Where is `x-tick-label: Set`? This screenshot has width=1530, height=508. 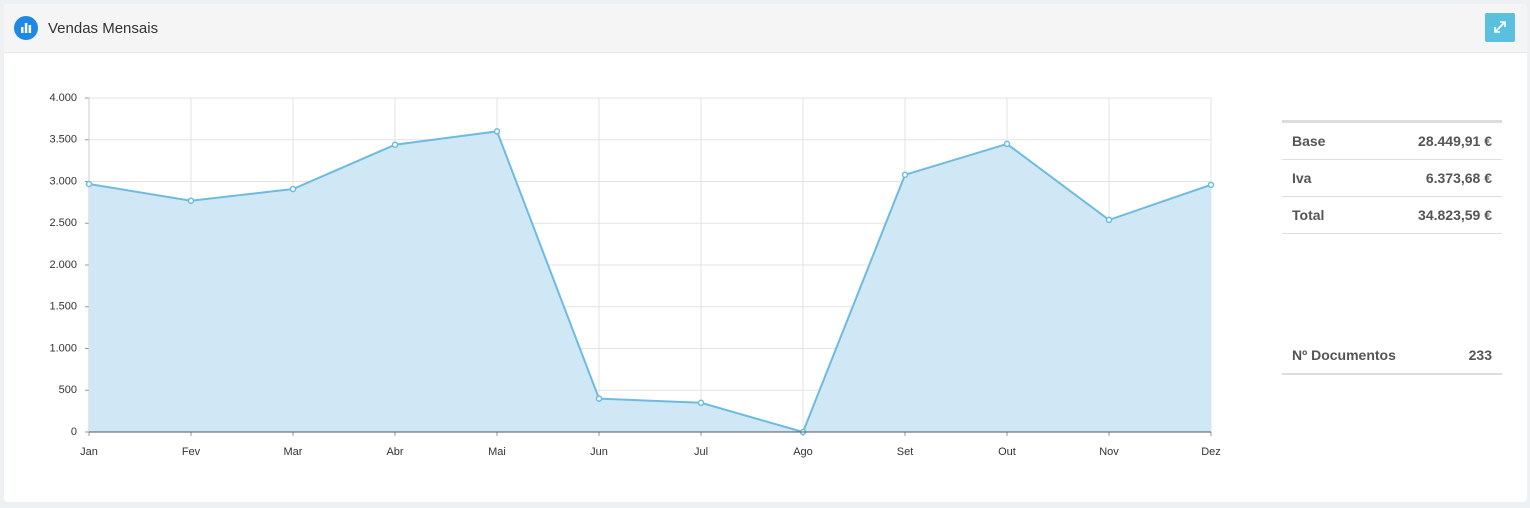 x-tick-label: Set is located at coordinates (905, 452).